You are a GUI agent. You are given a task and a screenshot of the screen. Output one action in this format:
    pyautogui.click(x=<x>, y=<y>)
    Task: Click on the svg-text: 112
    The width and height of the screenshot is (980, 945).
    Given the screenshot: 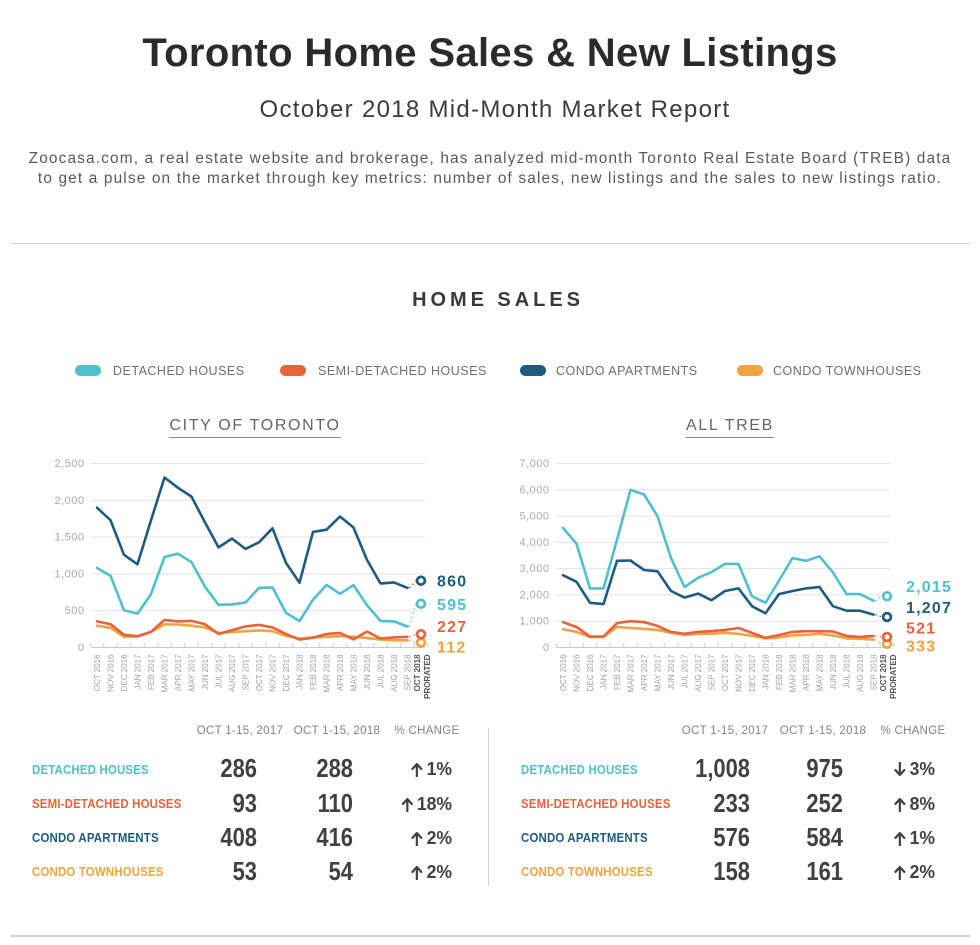 What is the action you would take?
    pyautogui.click(x=451, y=648)
    